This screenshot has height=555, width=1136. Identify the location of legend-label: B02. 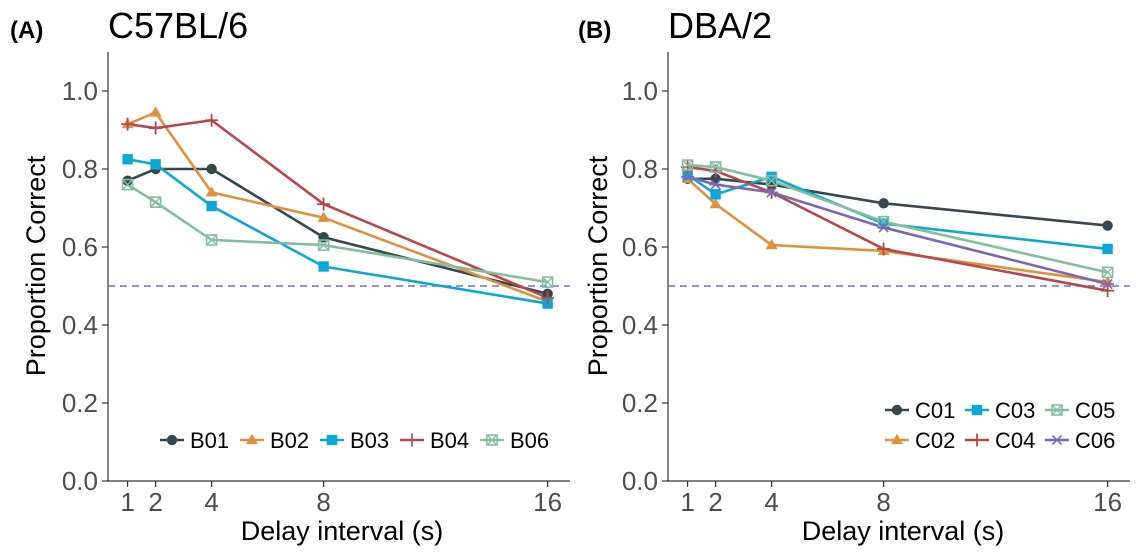
(289, 440).